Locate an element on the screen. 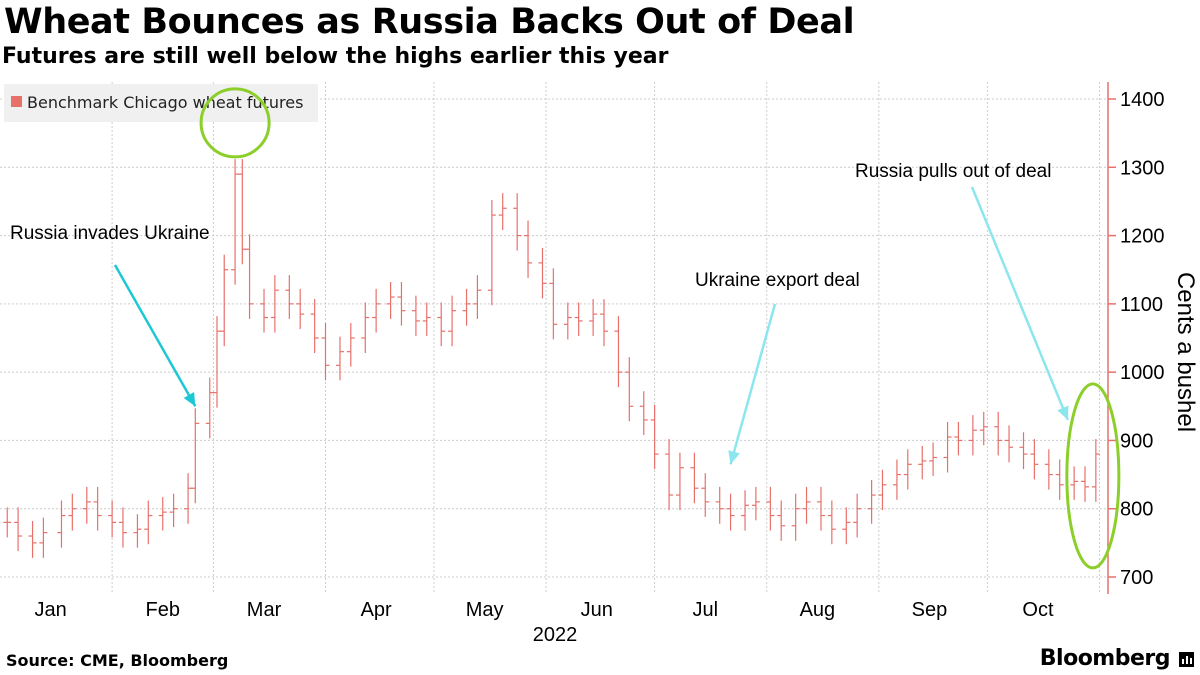  legend-swatch is located at coordinates (16, 101).